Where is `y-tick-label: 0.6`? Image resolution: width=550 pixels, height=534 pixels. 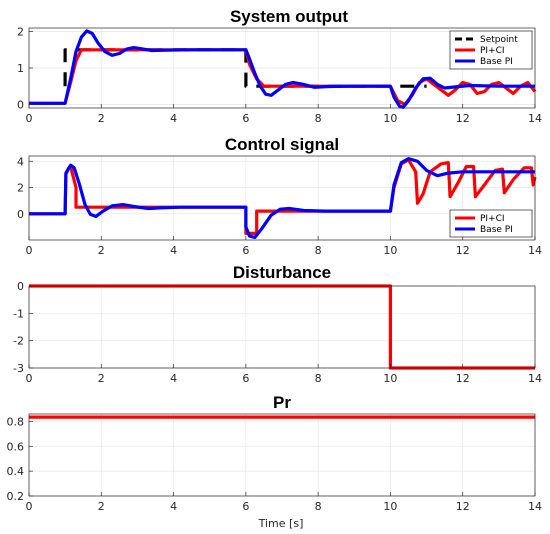 y-tick-label: 0.6 is located at coordinates (16, 446).